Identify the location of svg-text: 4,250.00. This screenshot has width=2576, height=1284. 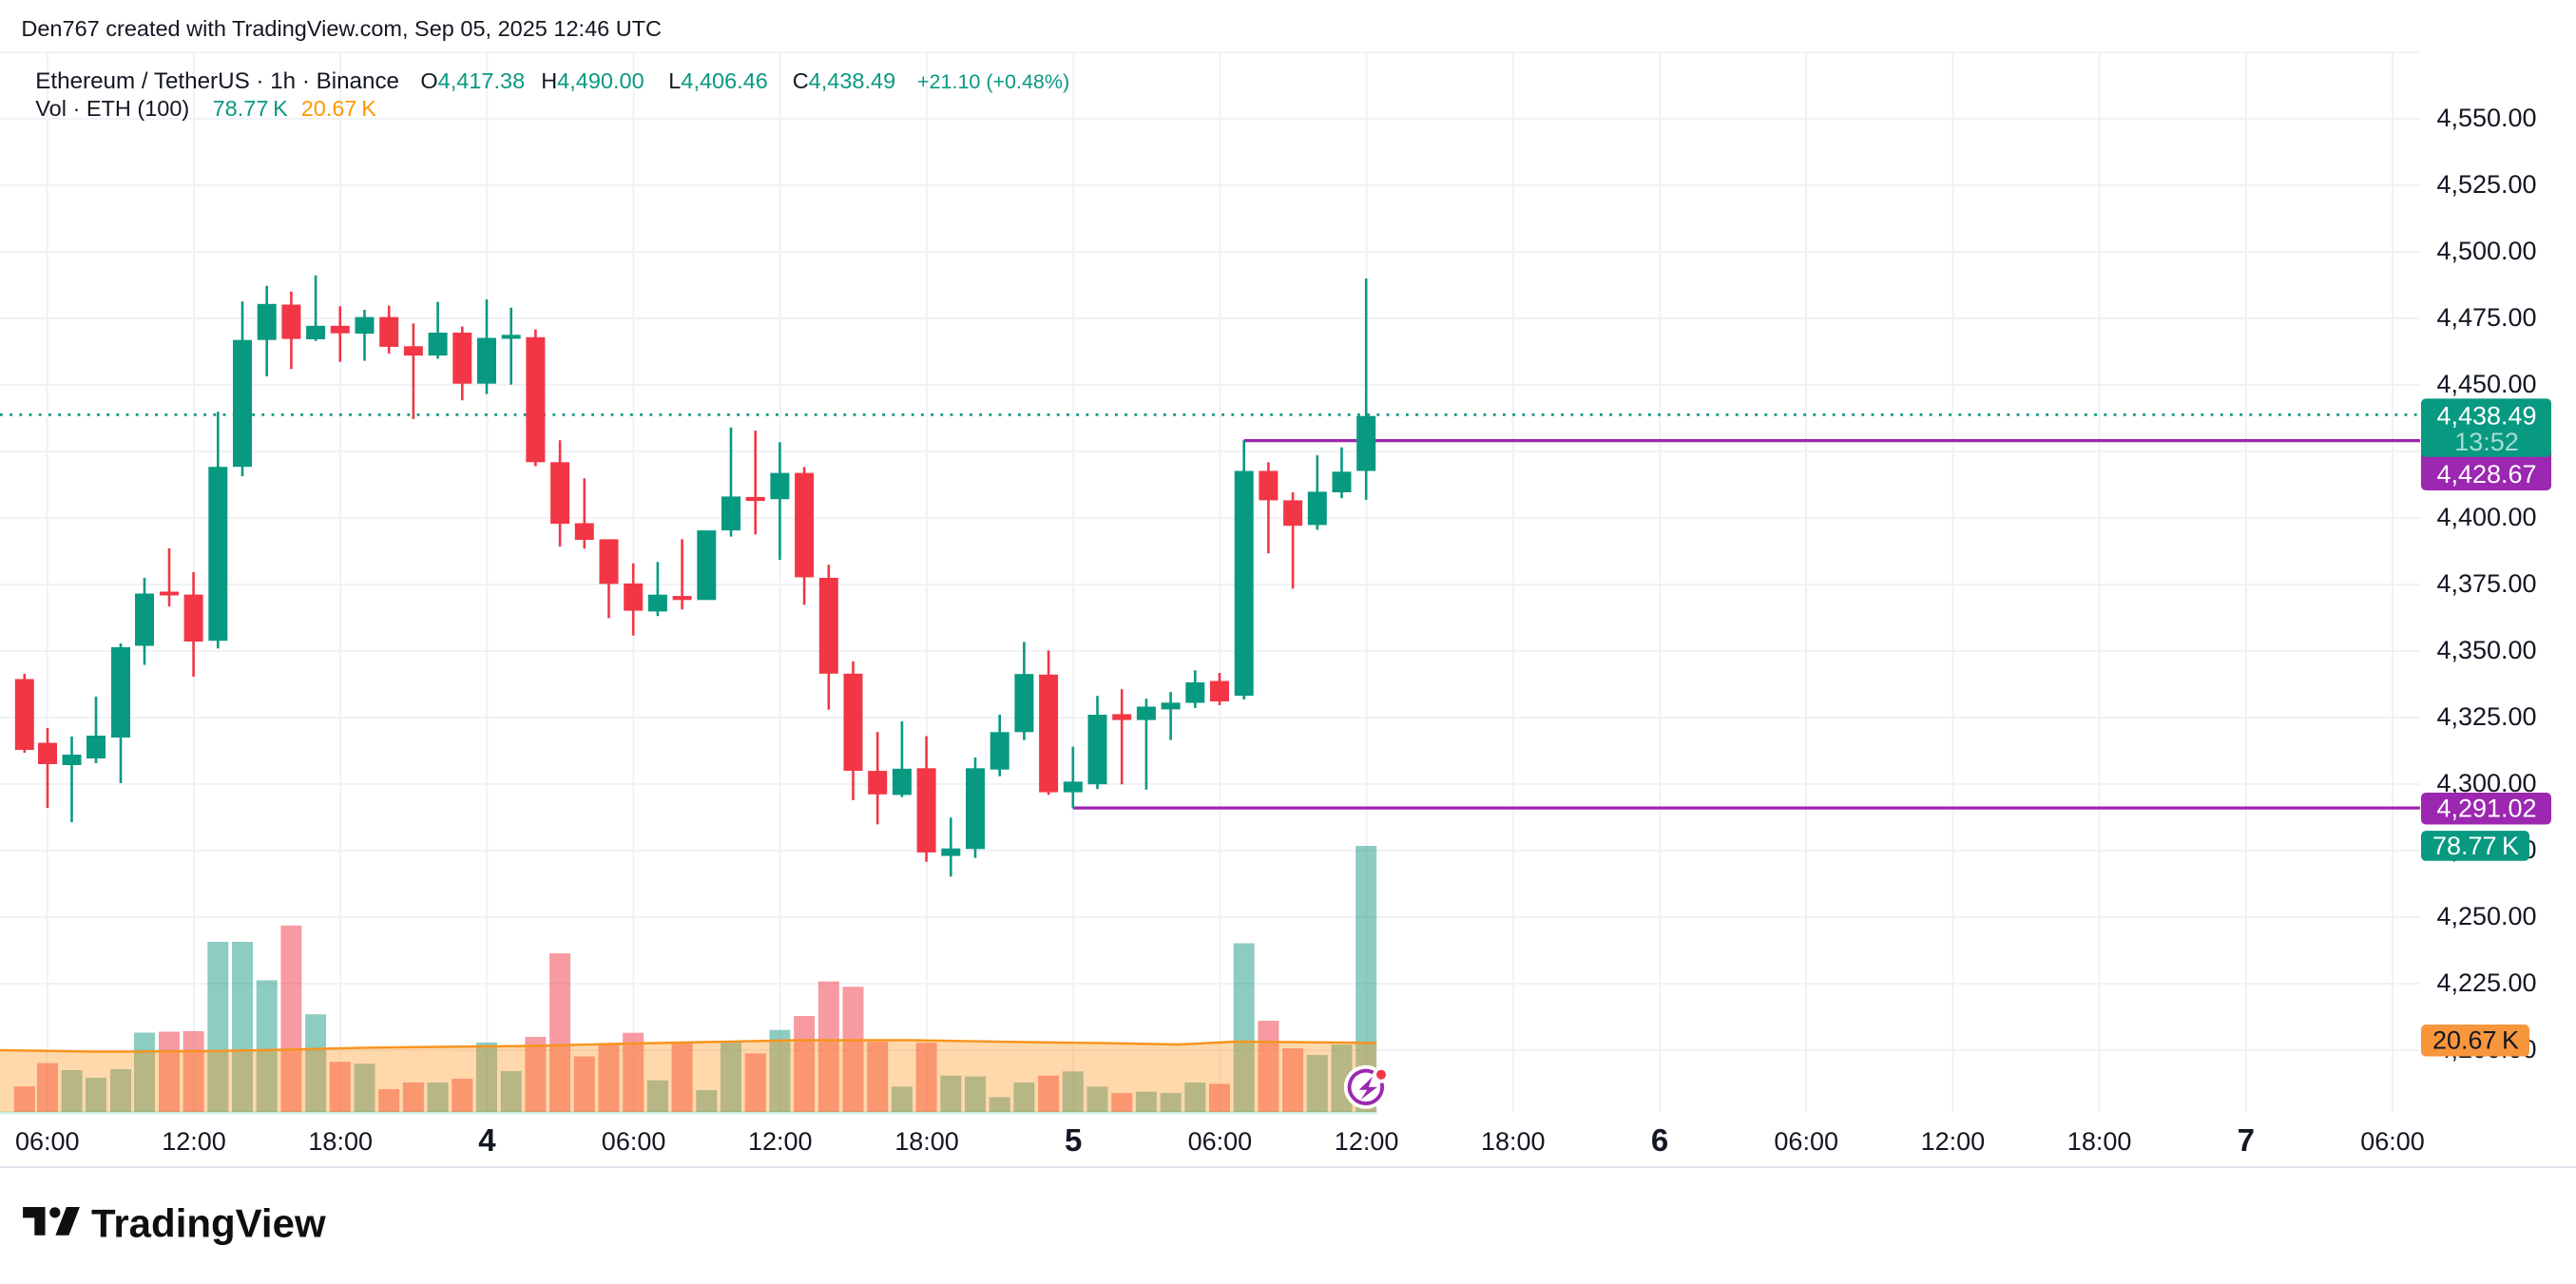
(2486, 916).